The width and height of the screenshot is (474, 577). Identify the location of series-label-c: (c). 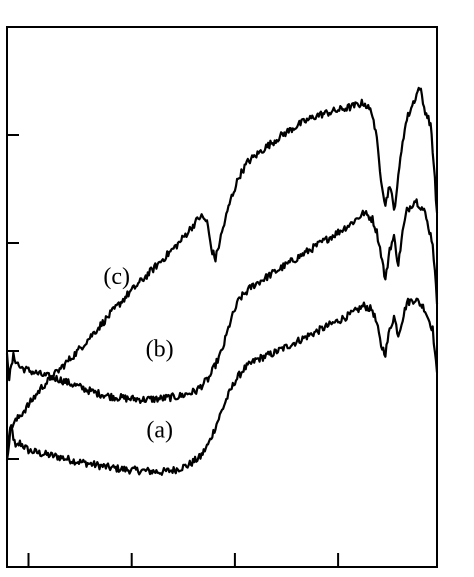
(116, 277).